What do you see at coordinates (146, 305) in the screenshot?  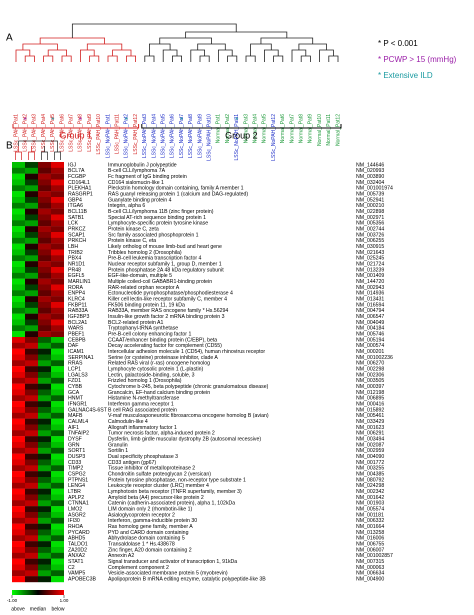 I see `gene-description: FK506 binding protein 11, 19 kDa` at bounding box center [146, 305].